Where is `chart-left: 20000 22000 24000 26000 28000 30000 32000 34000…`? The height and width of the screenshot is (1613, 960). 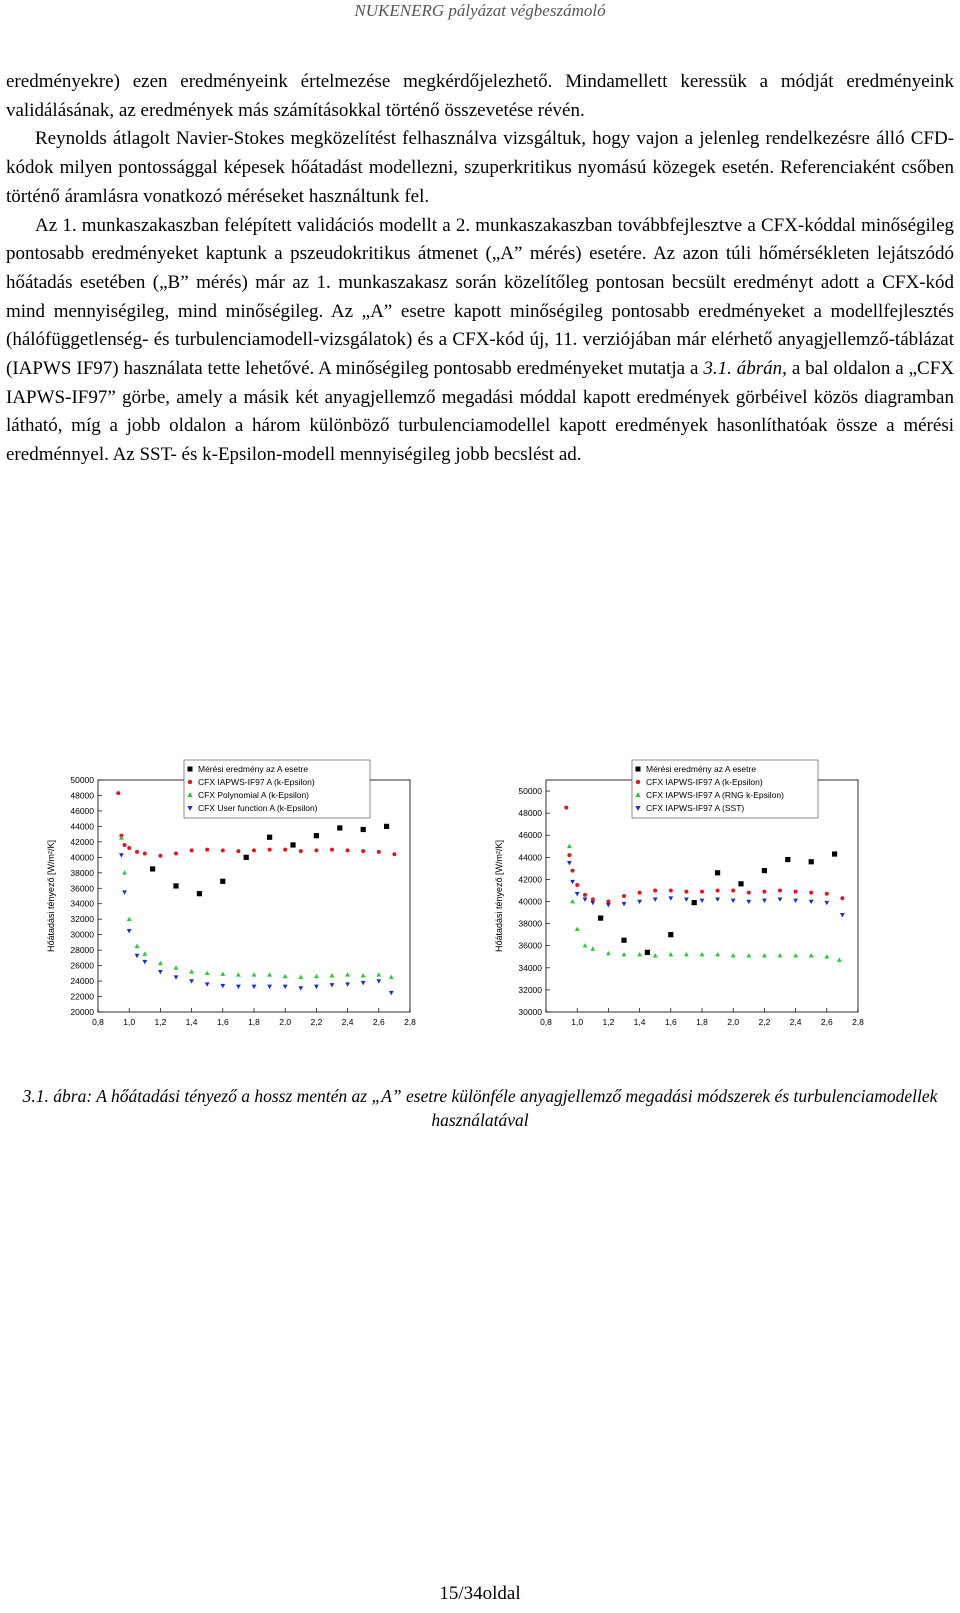 chart-left: 20000 22000 24000 26000 28000 30000 32000 34000… is located at coordinates (231, 893).